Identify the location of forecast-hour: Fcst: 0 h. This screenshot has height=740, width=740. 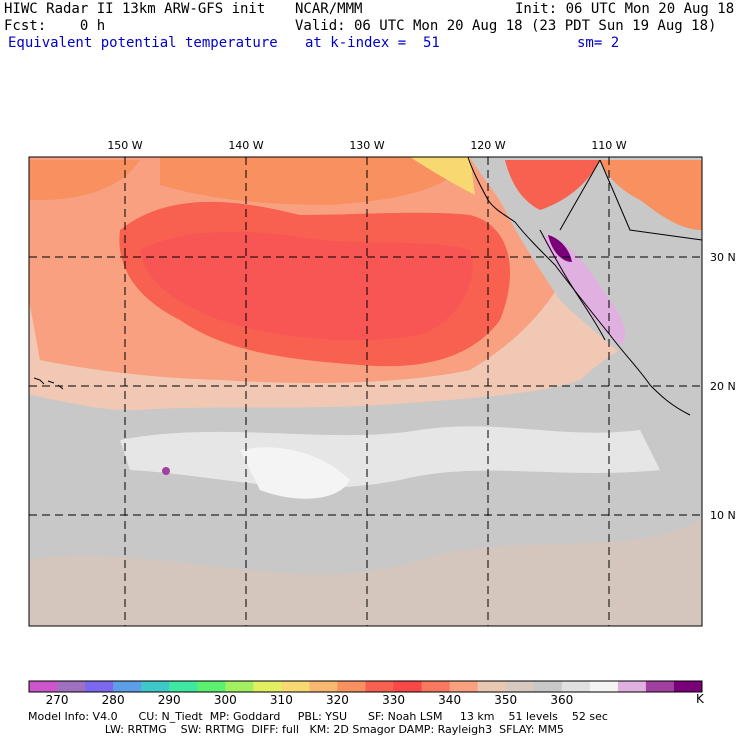
(55, 26).